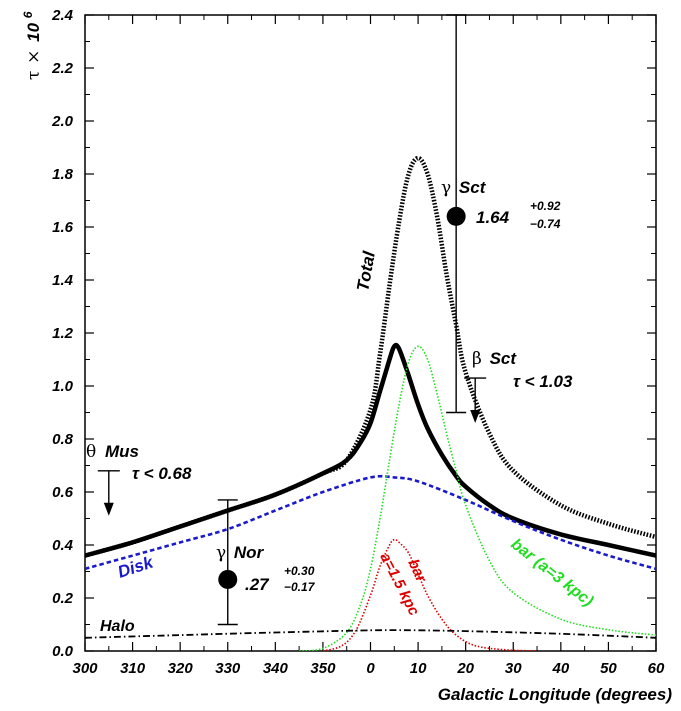 The image size is (681, 711). I want to click on gamma-sct-point, so click(456, 216).